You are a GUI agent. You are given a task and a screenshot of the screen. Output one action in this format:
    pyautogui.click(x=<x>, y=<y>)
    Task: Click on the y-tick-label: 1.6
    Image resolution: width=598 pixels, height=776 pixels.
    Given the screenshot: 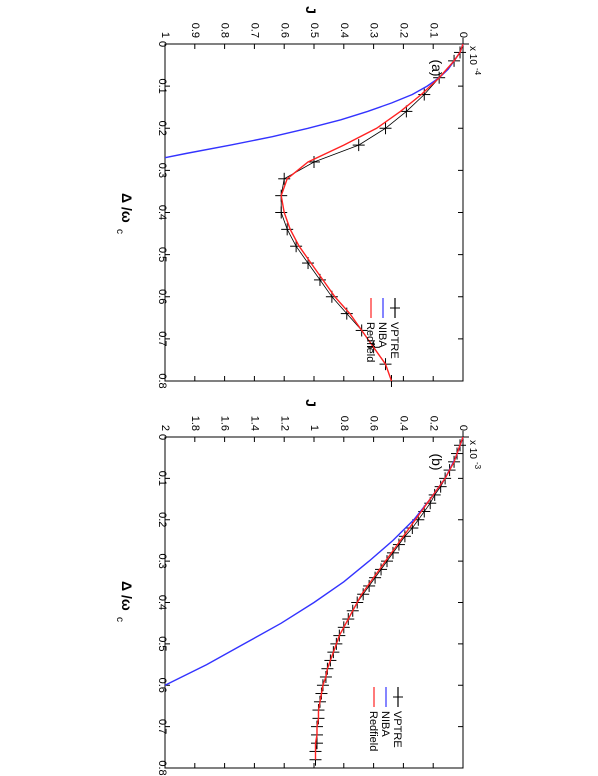 What is the action you would take?
    pyautogui.click(x=225, y=423)
    